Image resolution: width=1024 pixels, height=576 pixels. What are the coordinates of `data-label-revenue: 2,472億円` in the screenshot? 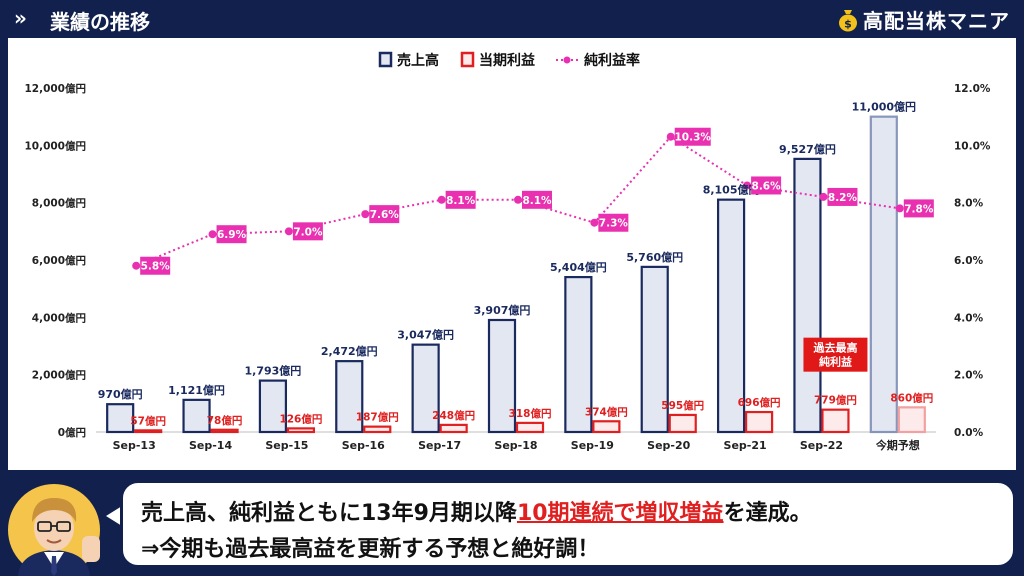 It's located at (349, 351).